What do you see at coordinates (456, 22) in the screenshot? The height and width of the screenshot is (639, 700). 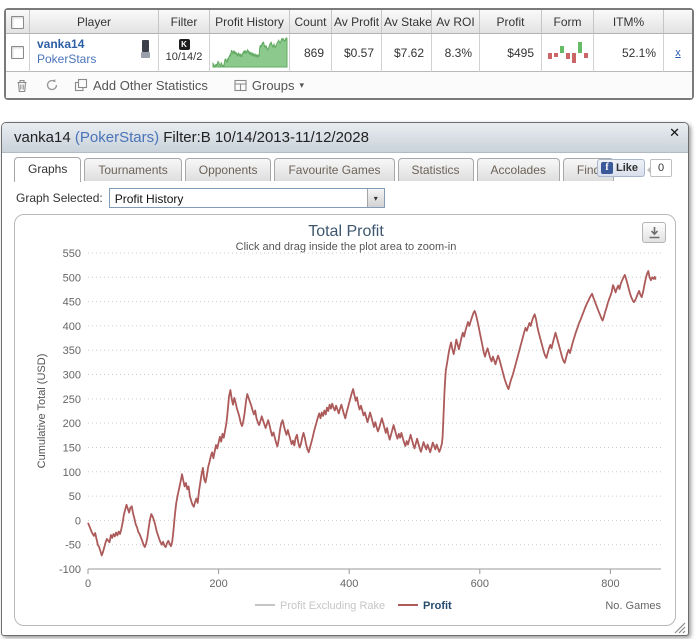 I see `column-header-av-roi: Av ROI` at bounding box center [456, 22].